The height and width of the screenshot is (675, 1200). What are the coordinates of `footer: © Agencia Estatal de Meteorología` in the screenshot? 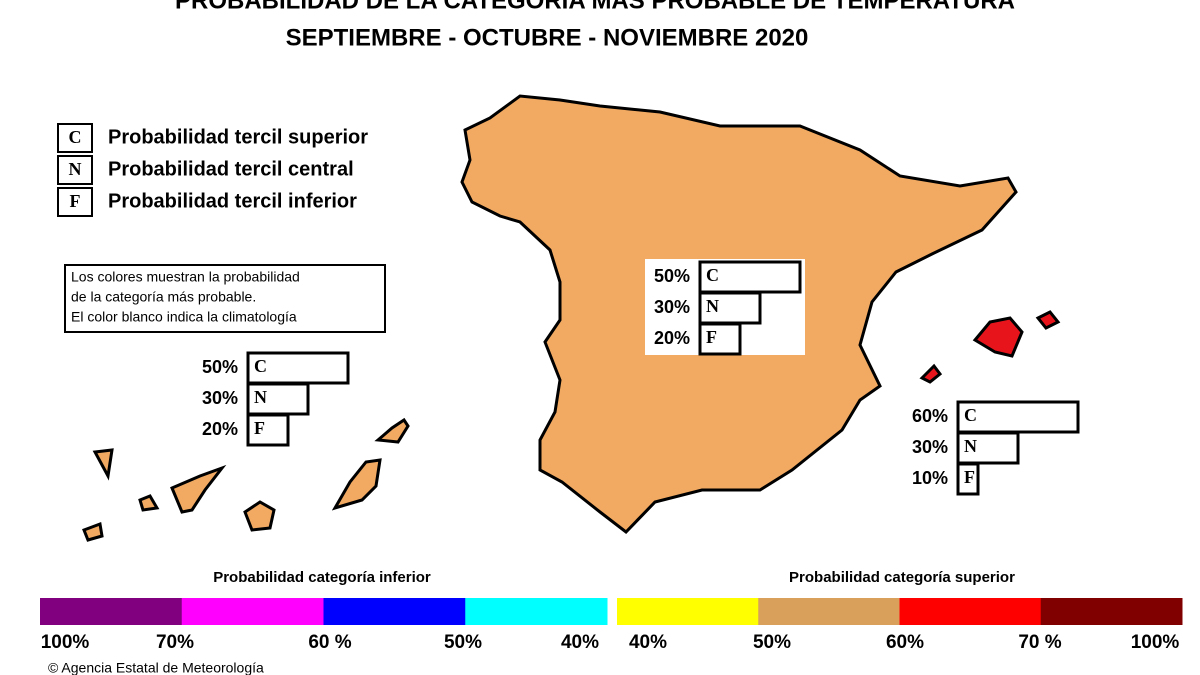 It's located at (156, 667).